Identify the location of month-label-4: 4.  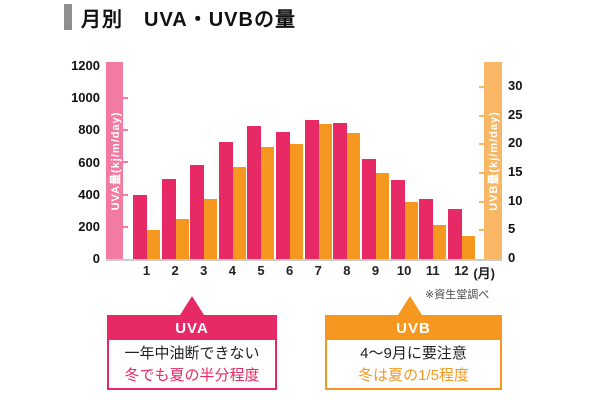
(232, 270).